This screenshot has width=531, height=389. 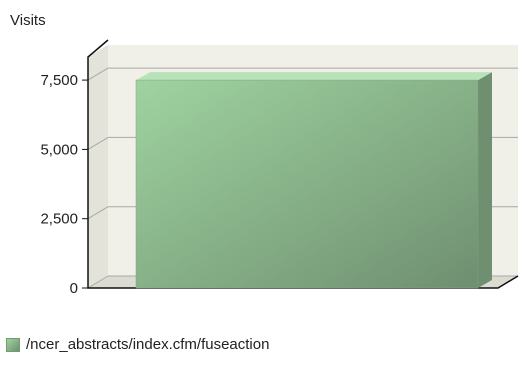 I want to click on y-axis-title: Visits, so click(x=28, y=20).